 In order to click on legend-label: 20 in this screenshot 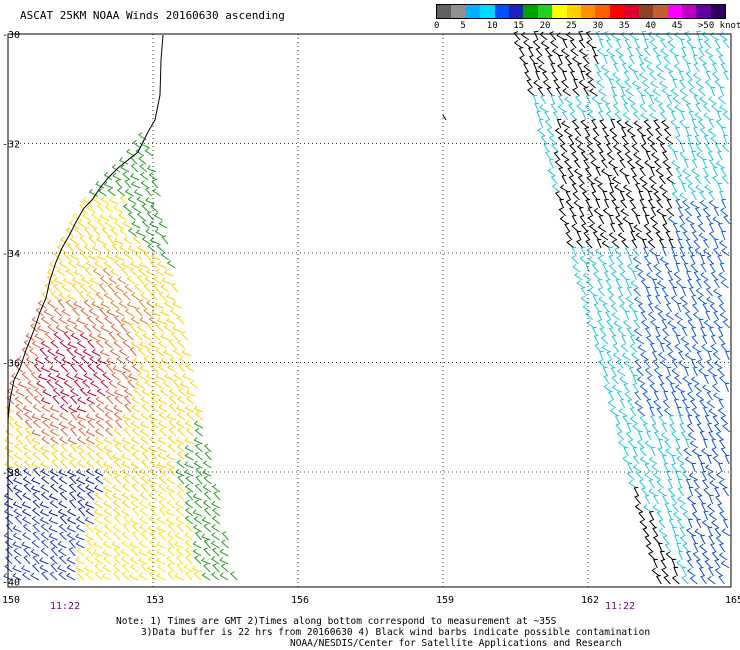, I will do `click(545, 26)`.